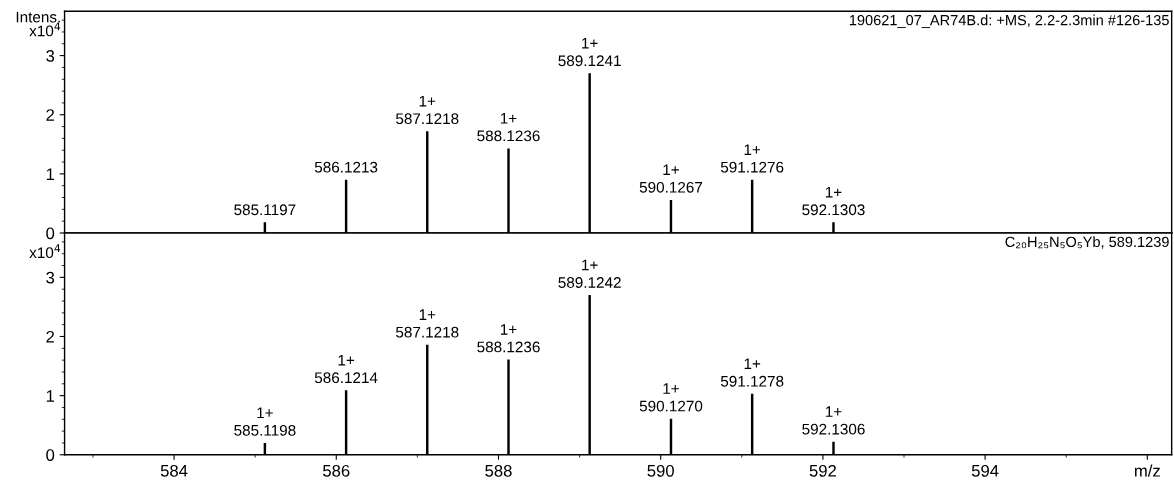 This screenshot has height=489, width=1174. Describe the element at coordinates (822, 470) in the screenshot. I see `x-tick-label: 592` at that location.